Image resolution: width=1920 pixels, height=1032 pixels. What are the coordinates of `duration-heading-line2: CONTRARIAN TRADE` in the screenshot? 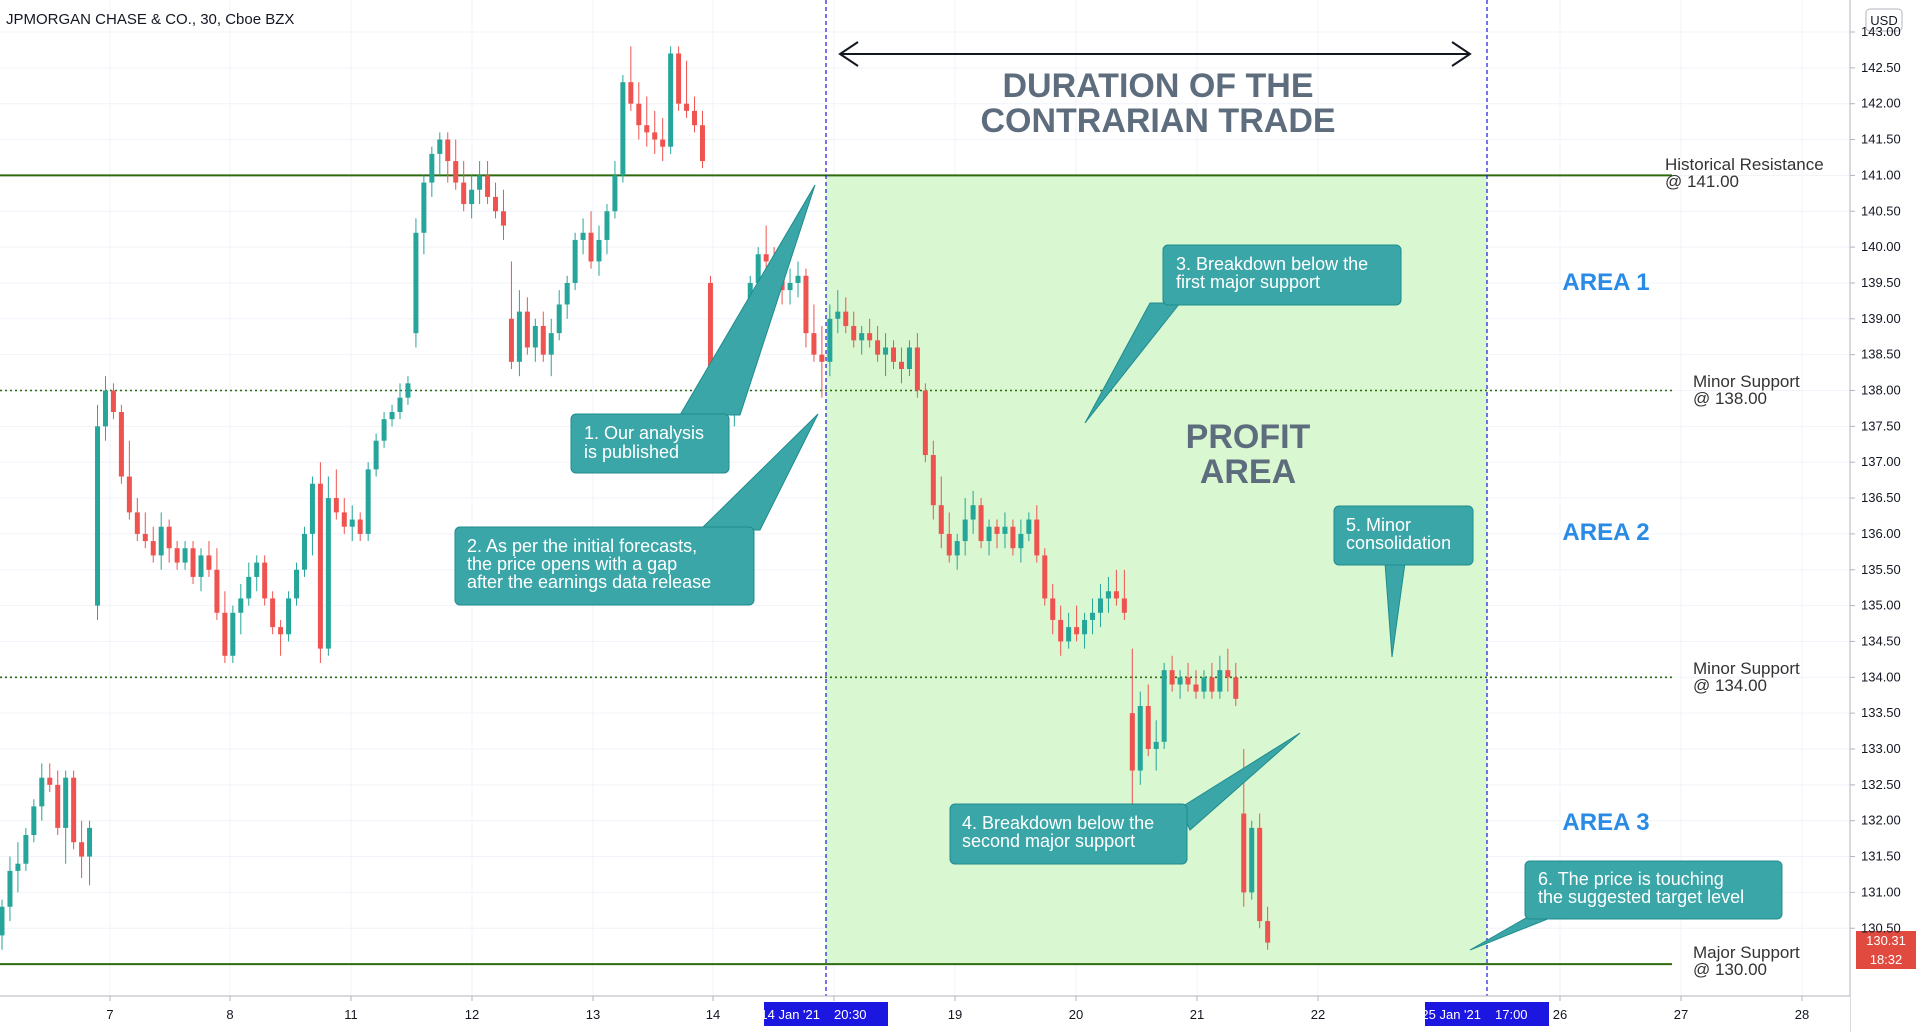 It's located at (1157, 121).